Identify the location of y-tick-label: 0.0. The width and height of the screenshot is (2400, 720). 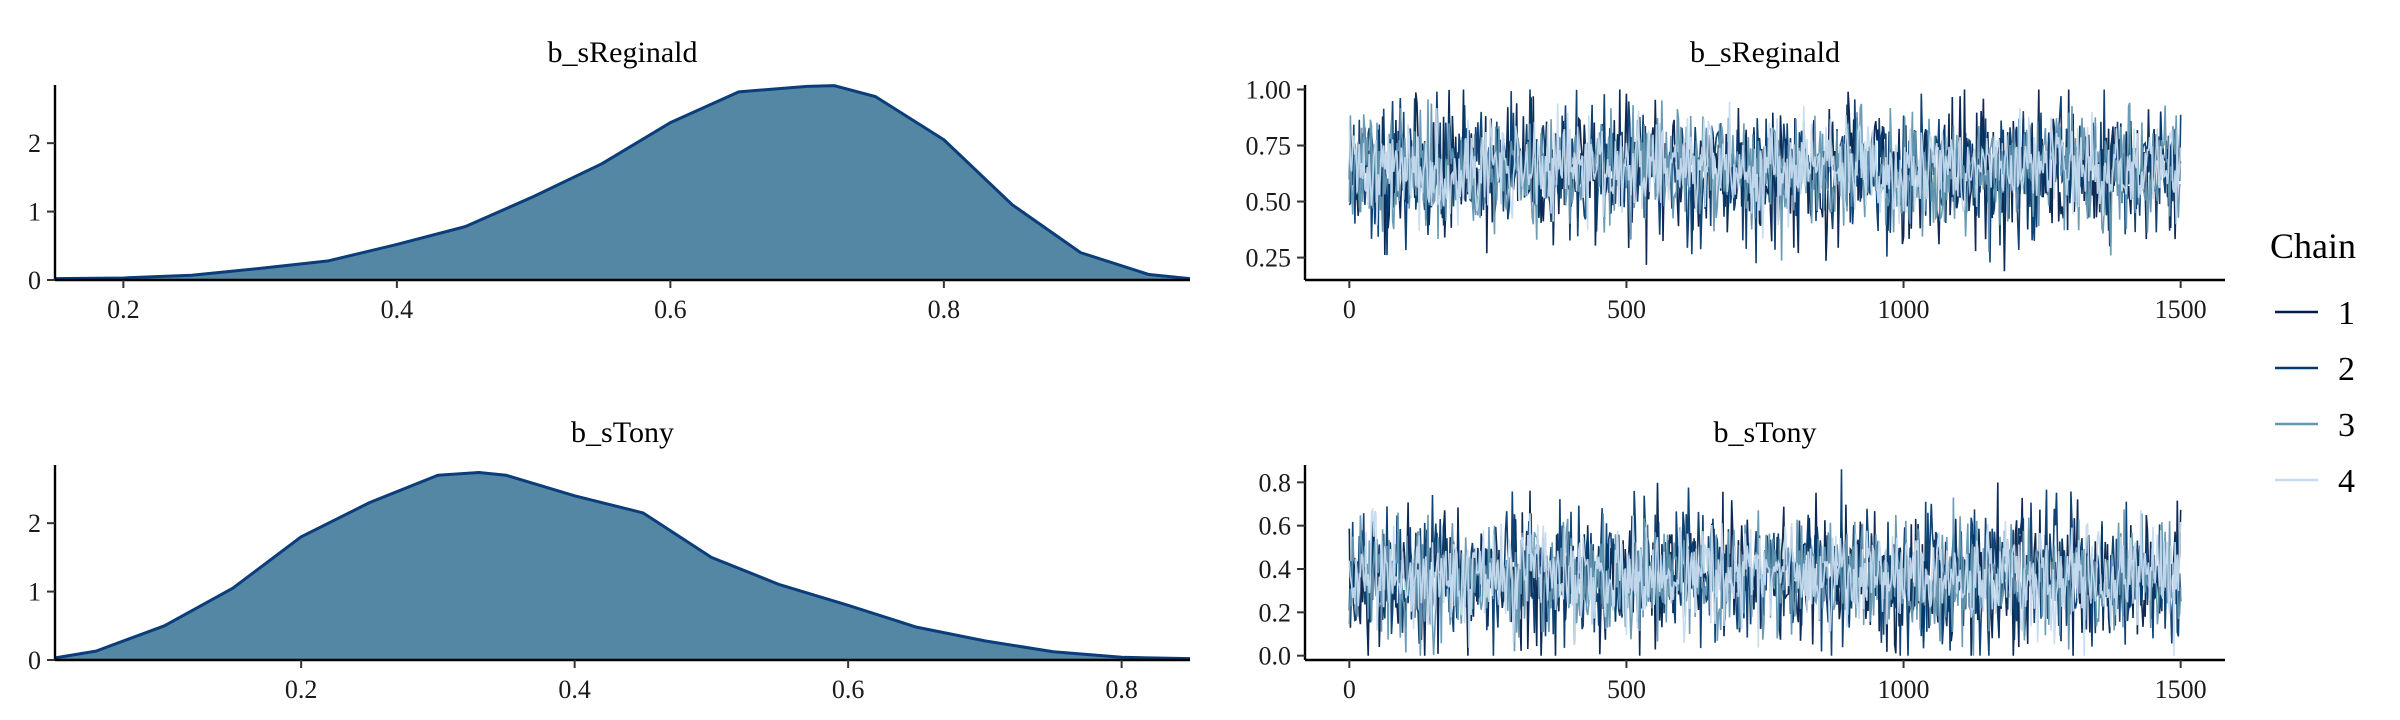
(1275, 656).